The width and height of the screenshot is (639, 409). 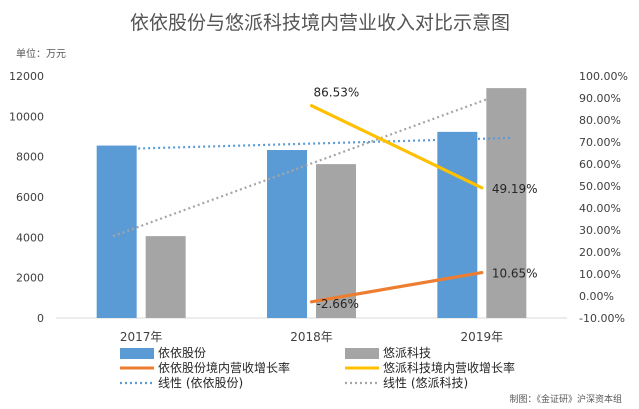 What do you see at coordinates (312, 143) in the screenshot?
I see `trendline-yiyi` at bounding box center [312, 143].